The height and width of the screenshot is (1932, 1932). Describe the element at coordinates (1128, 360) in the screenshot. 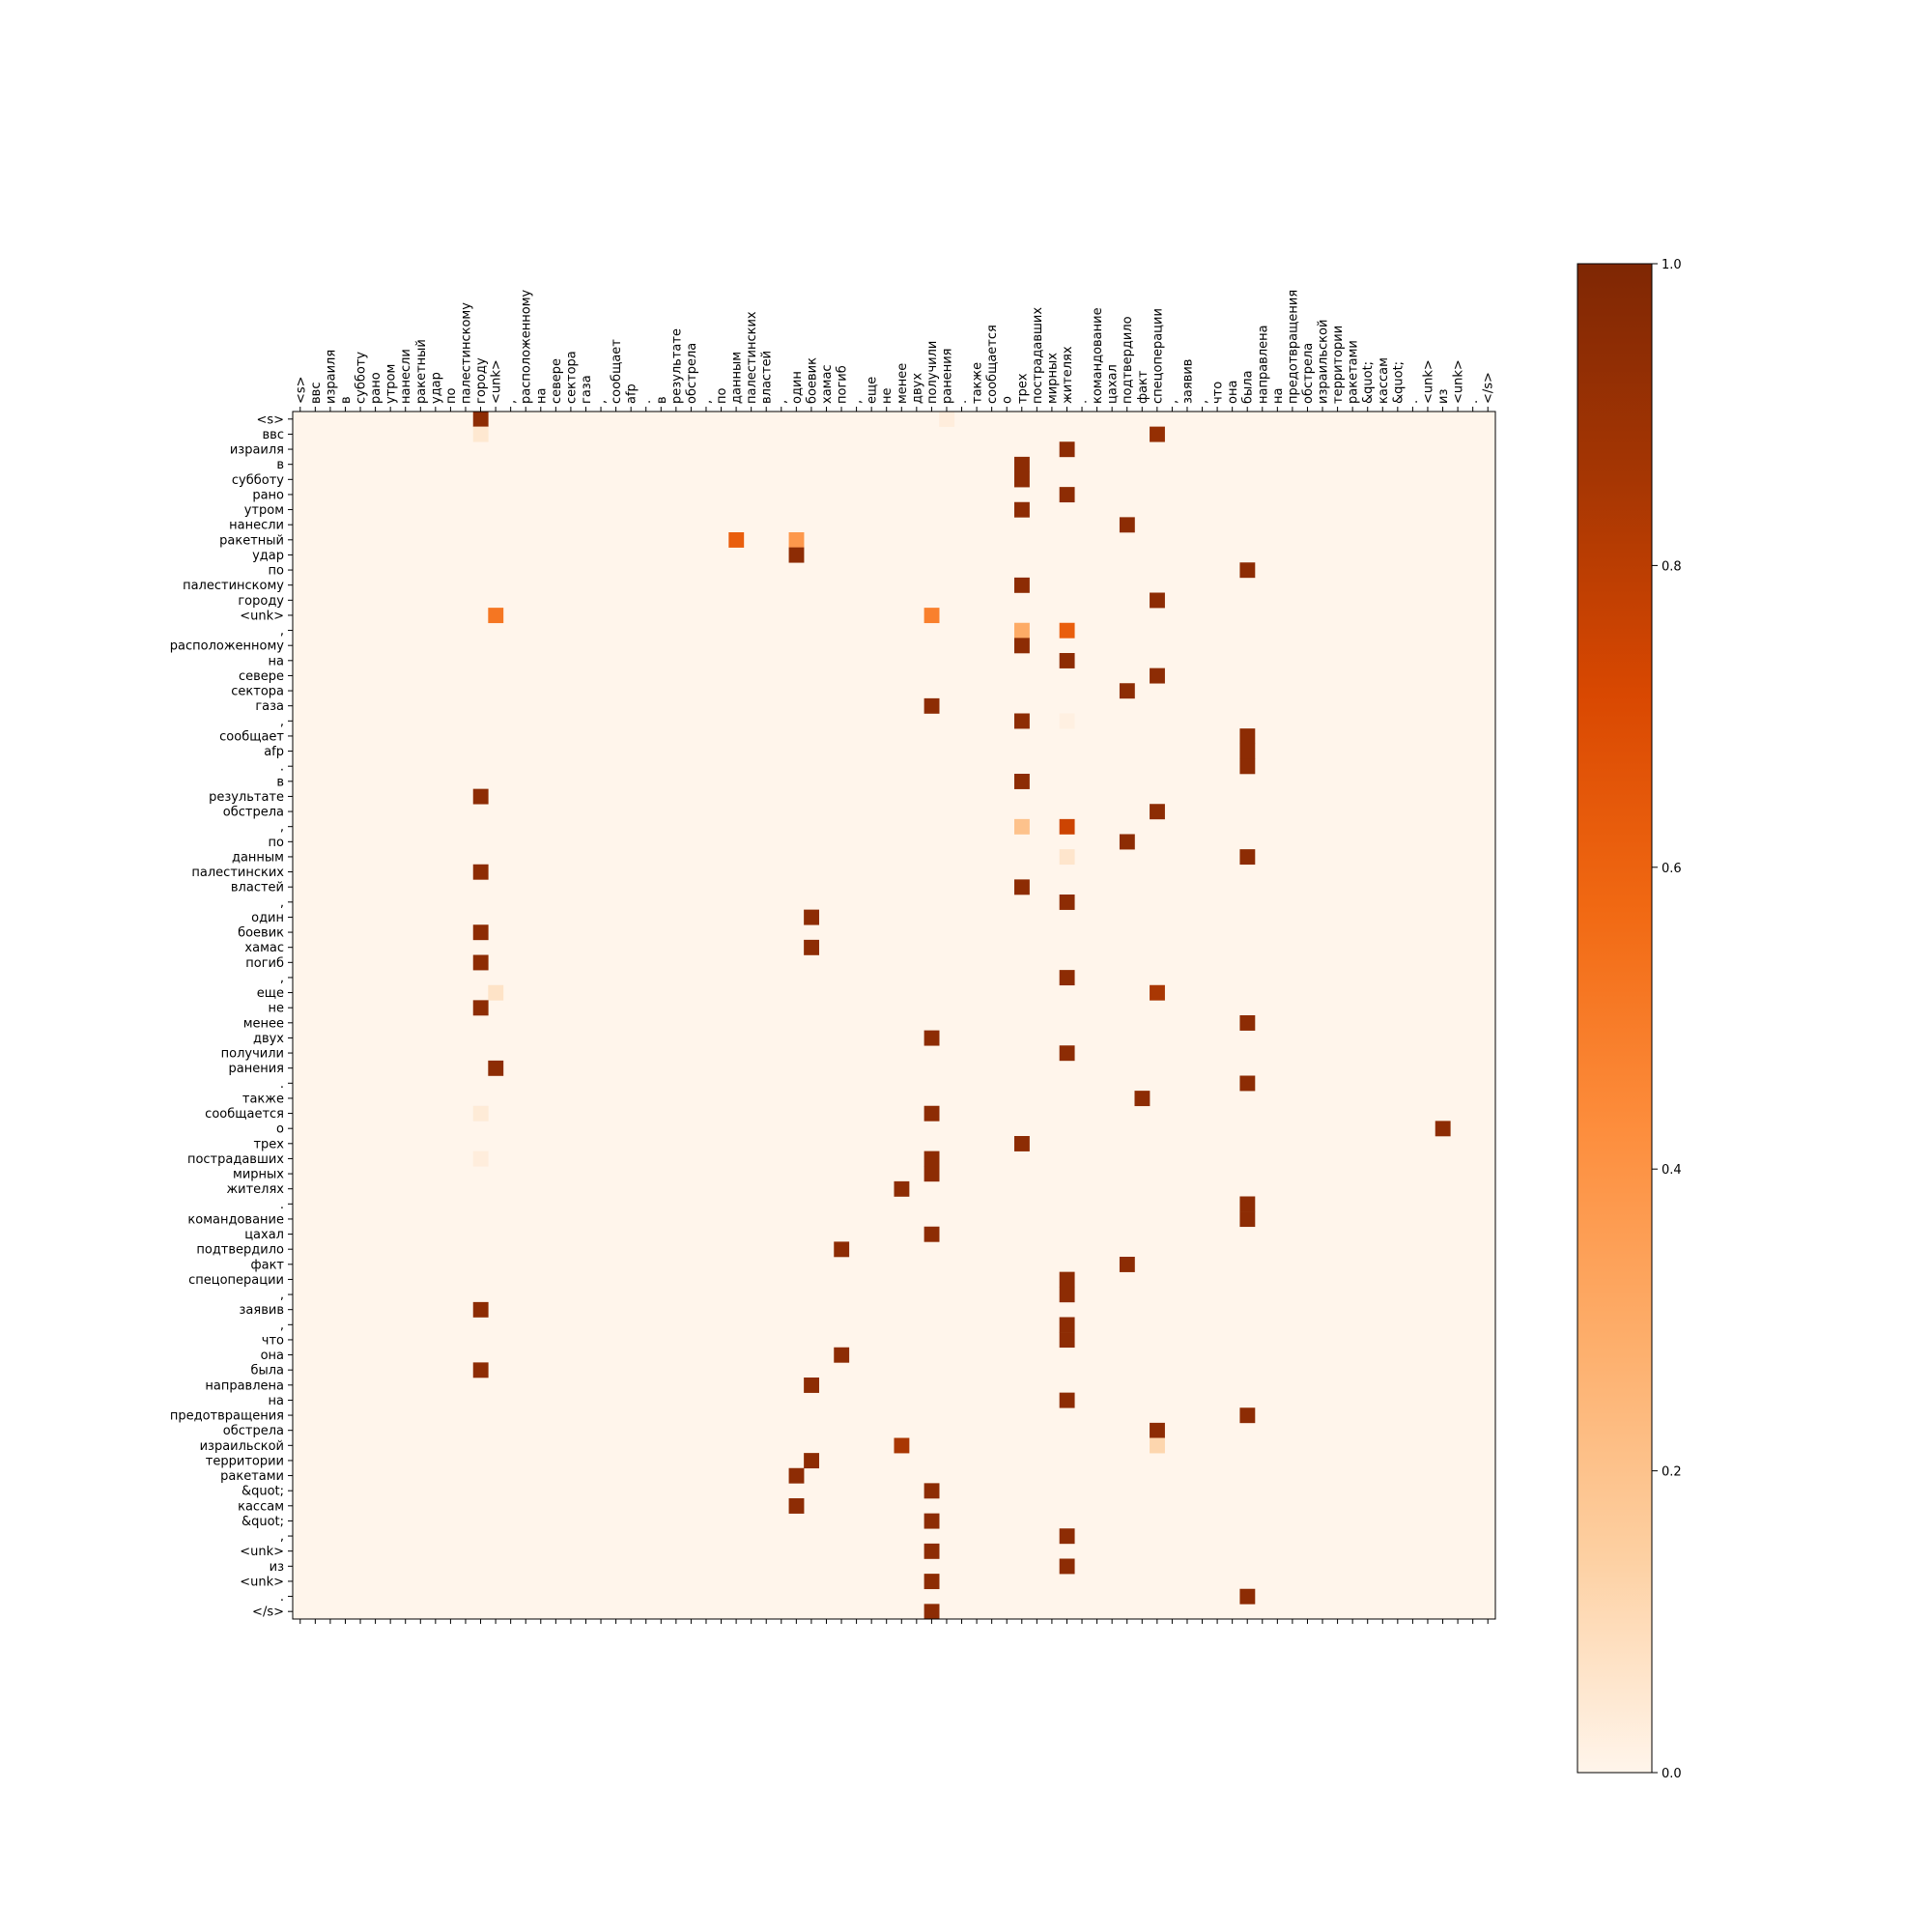

I see `x-tick-label: подтвердило` at that location.